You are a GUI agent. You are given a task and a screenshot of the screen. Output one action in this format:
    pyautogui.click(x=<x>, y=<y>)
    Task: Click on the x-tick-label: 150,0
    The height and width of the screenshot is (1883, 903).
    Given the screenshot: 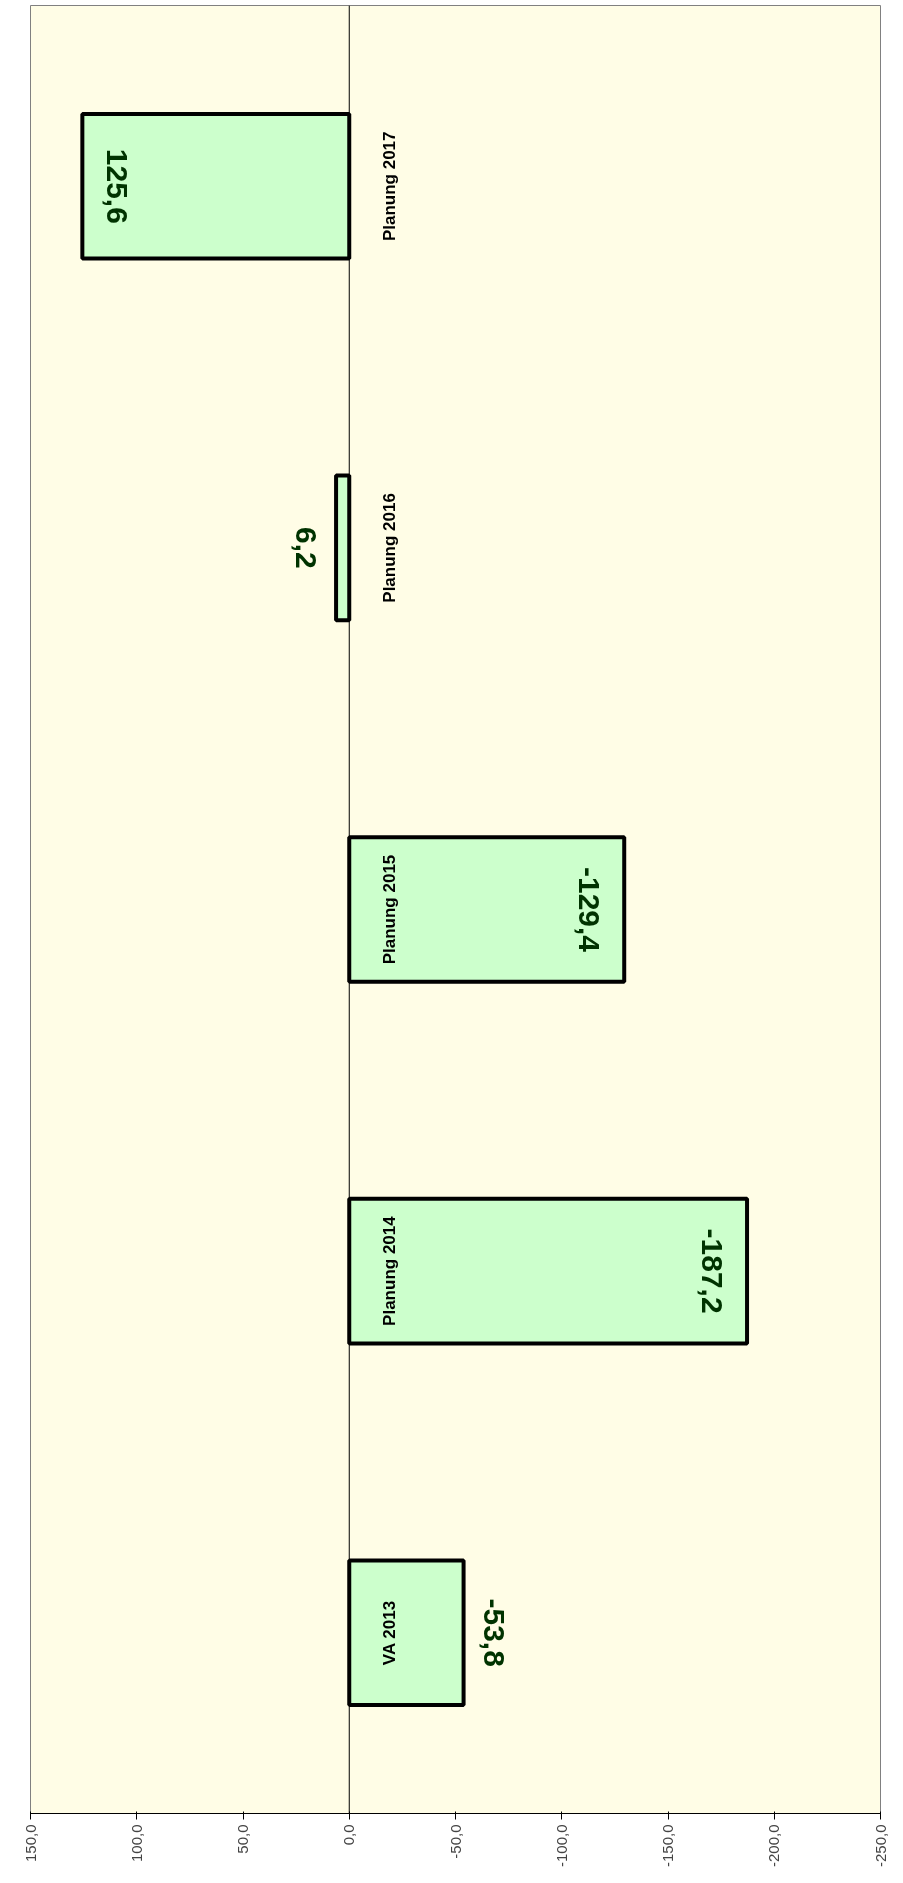 What is the action you would take?
    pyautogui.click(x=30, y=1843)
    